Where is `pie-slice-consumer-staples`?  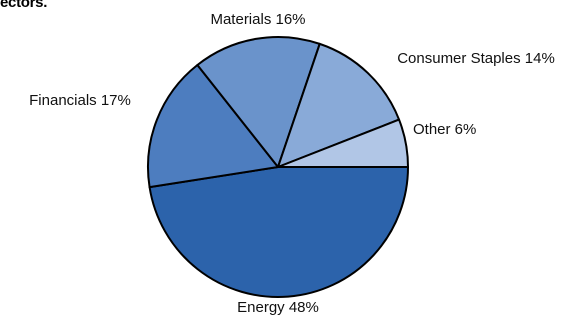 pie-slice-consumer-staples is located at coordinates (339, 105).